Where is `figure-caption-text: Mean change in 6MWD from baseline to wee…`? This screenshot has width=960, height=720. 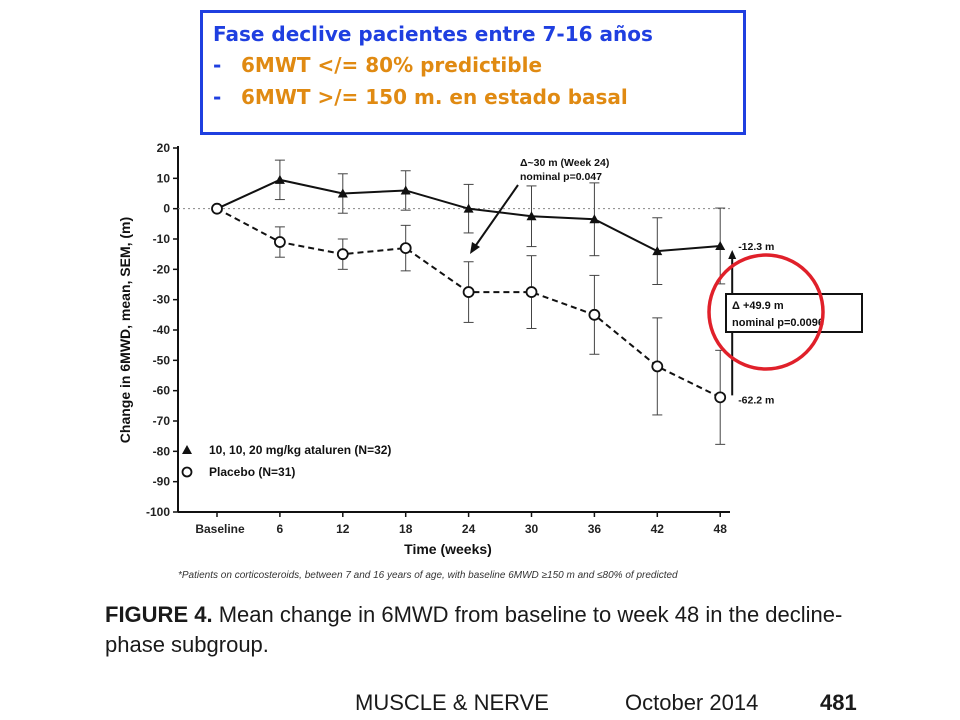
figure-caption-text: Mean change in 6MWD from baseline to wee… is located at coordinates (474, 629).